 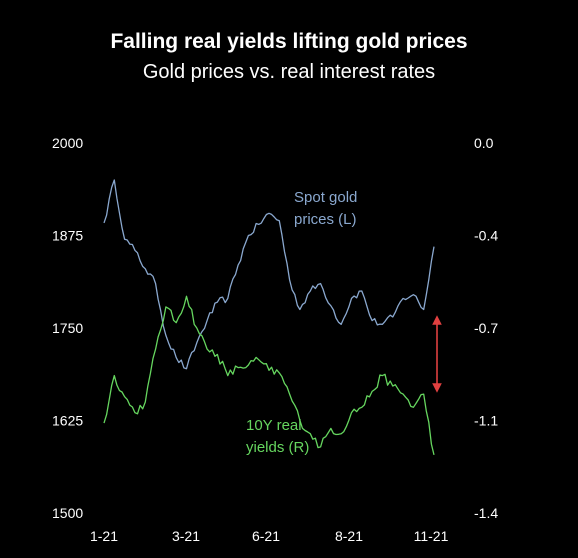 What do you see at coordinates (486, 421) in the screenshot?
I see `right-tick-label: -1.1` at bounding box center [486, 421].